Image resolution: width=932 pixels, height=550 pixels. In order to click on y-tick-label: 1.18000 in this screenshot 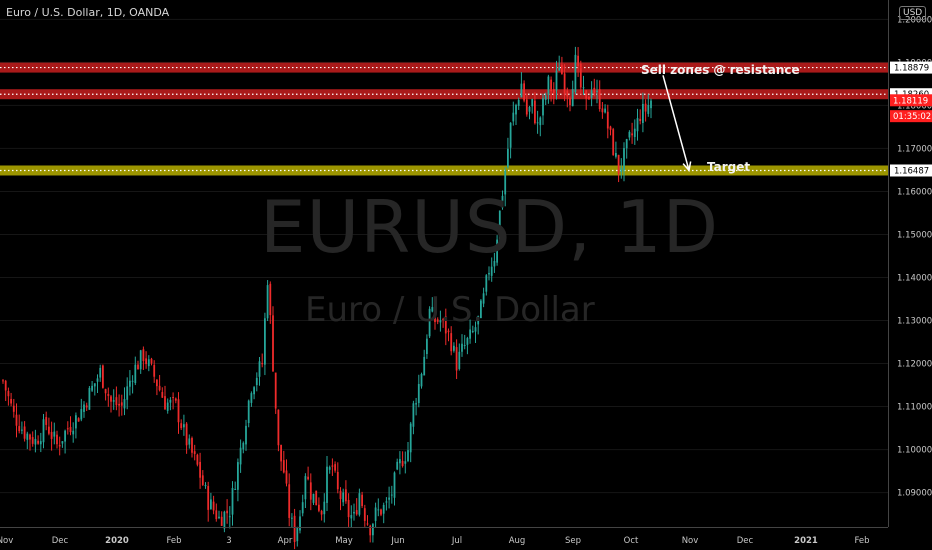, I will do `click(914, 106)`.